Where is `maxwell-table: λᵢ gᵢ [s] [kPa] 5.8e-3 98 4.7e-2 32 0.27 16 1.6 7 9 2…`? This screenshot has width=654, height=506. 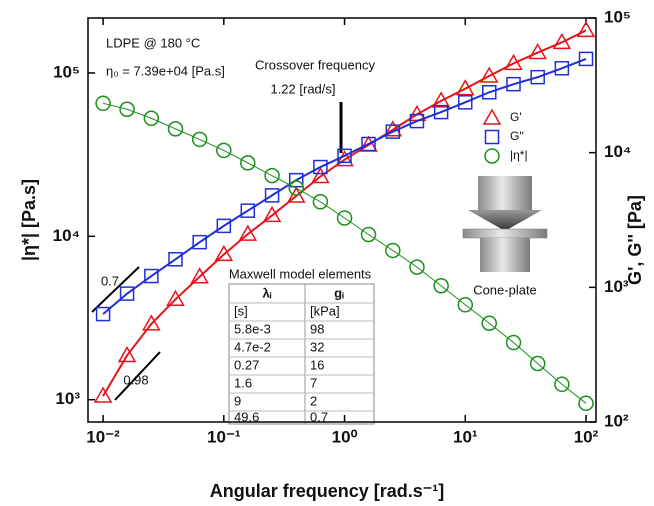
maxwell-table: λᵢ gᵢ [s] [kPa] 5.8e-3 98 4.7e-2 32 0.27 16 1.6 7 9 2… is located at coordinates (301, 354).